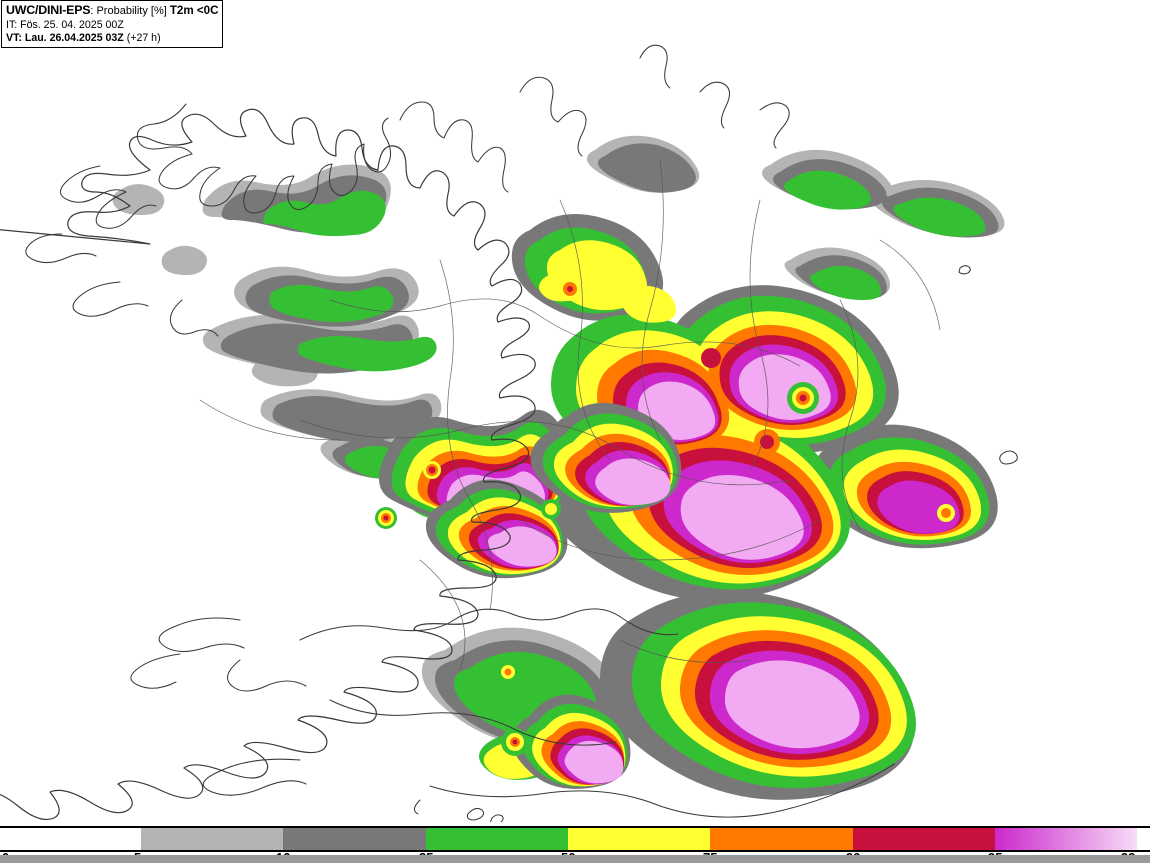 This screenshot has width=1150, height=865. Describe the element at coordinates (1065, 839) in the screenshot. I see `colorbar-segment-magenta` at that location.